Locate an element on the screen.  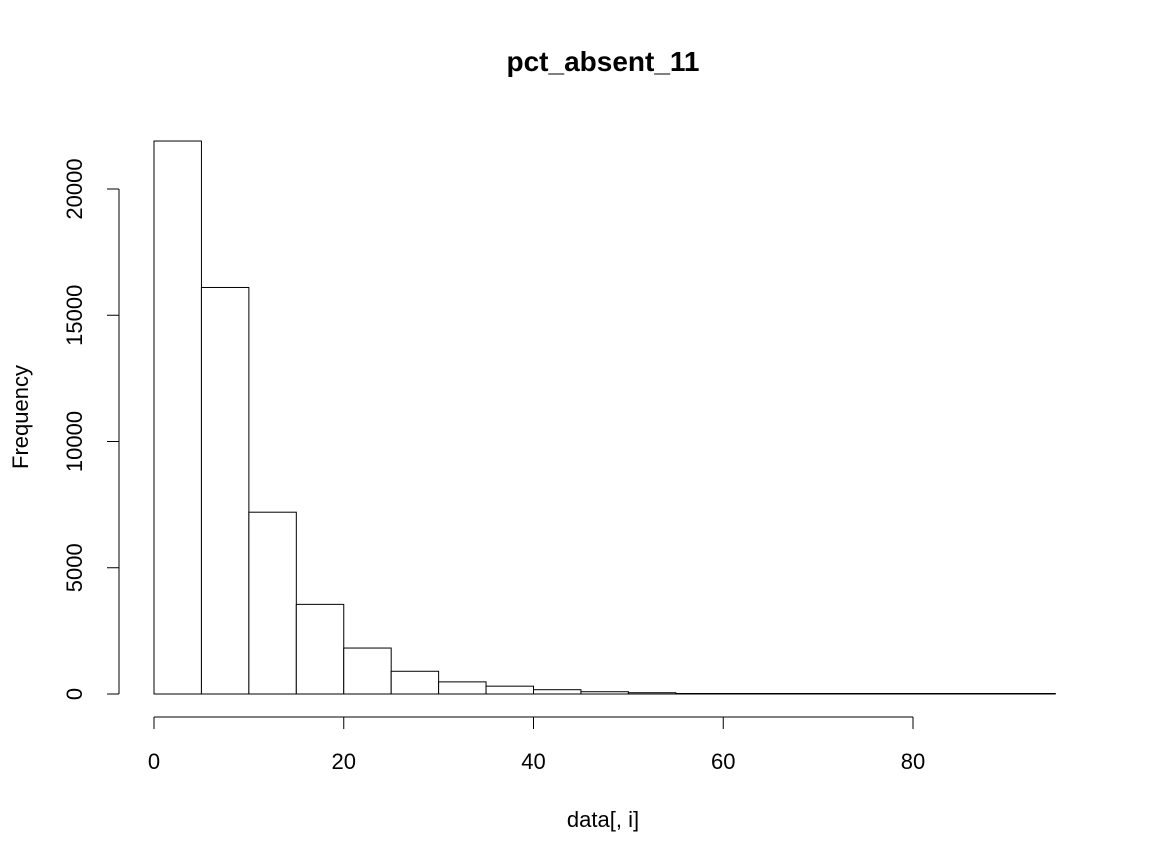
x-tick-label-40: 40 is located at coordinates (533, 761).